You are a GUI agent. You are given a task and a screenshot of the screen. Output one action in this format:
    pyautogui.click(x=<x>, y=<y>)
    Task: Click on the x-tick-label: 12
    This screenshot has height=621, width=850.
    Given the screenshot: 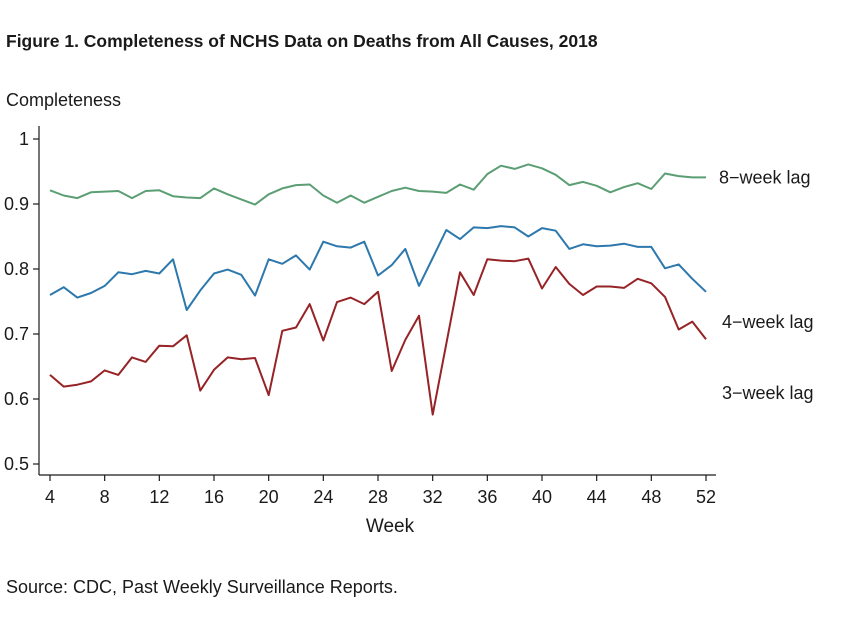 What is the action you would take?
    pyautogui.click(x=159, y=497)
    